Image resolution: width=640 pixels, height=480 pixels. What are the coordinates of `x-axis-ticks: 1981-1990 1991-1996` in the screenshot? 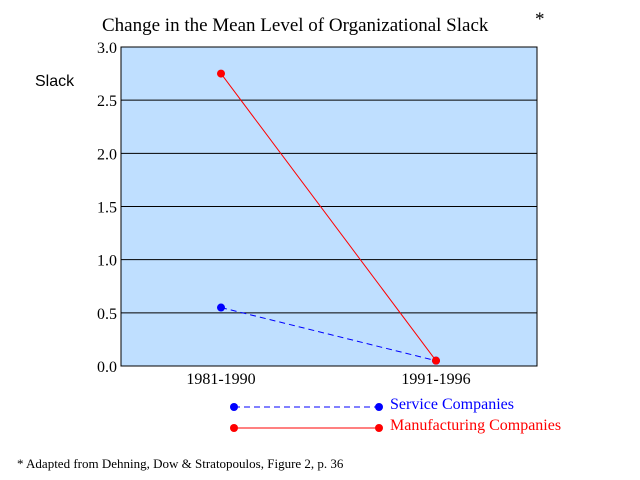 It's located at (328, 379).